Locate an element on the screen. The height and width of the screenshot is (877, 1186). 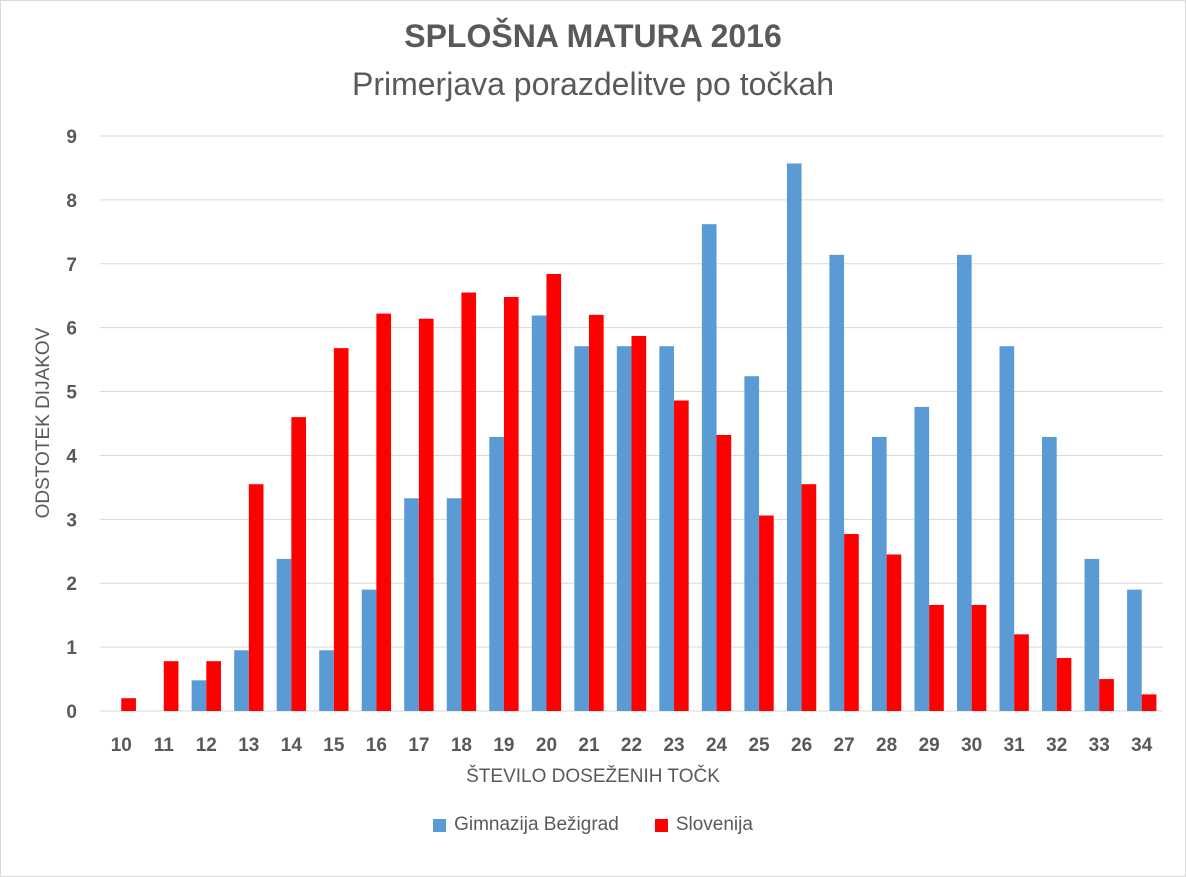
legend-swatch-slovenija is located at coordinates (661, 825).